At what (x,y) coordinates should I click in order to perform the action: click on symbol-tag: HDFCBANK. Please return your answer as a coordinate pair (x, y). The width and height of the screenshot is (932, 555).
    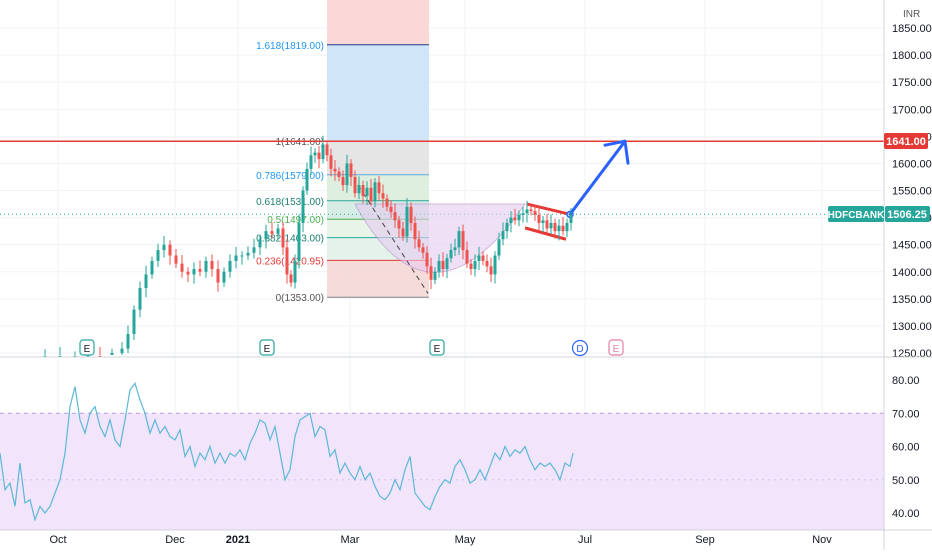
    Looking at the image, I should click on (856, 214).